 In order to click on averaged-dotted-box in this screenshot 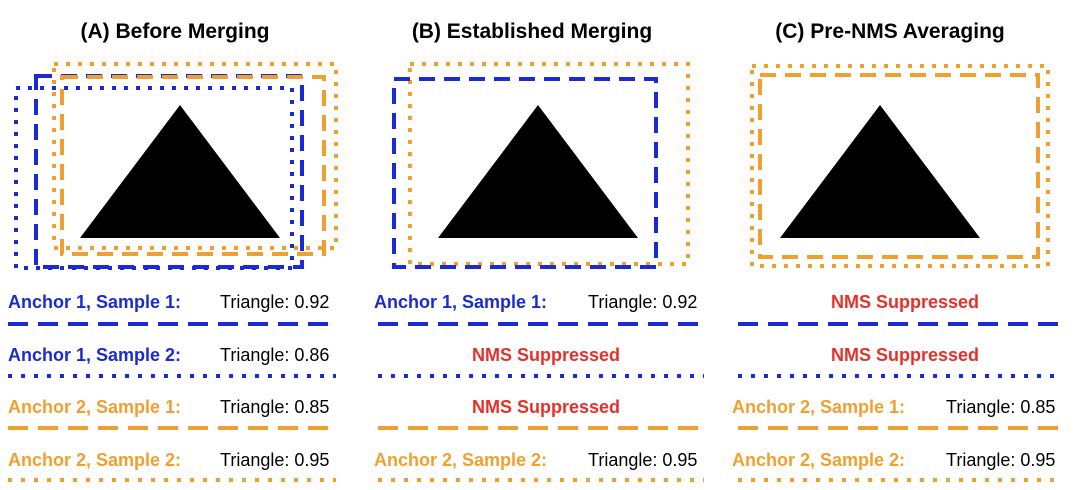, I will do `click(900, 166)`.